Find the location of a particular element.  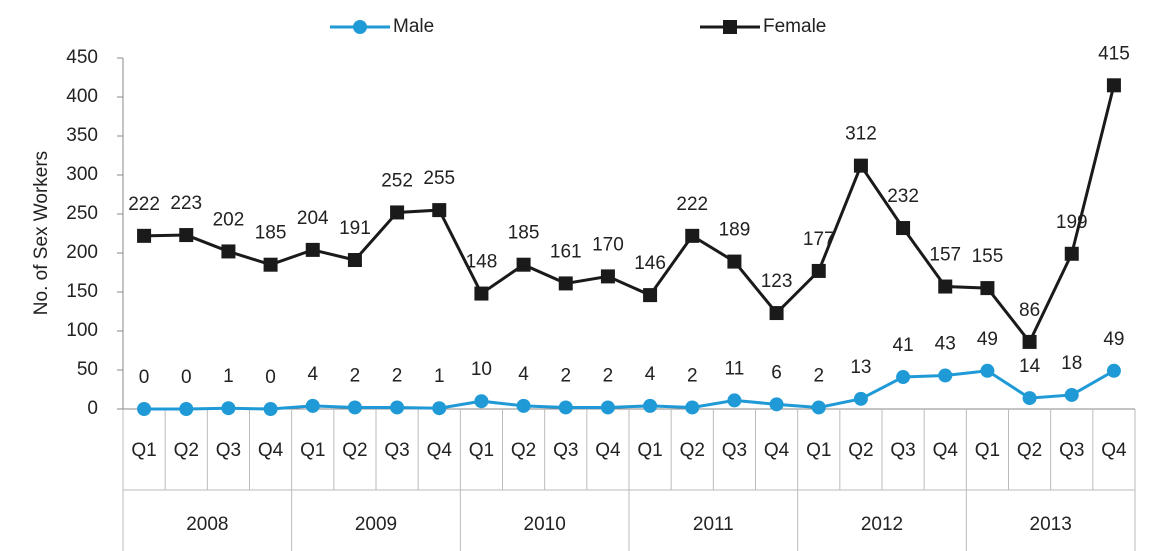

data-label: 14 is located at coordinates (1030, 366).